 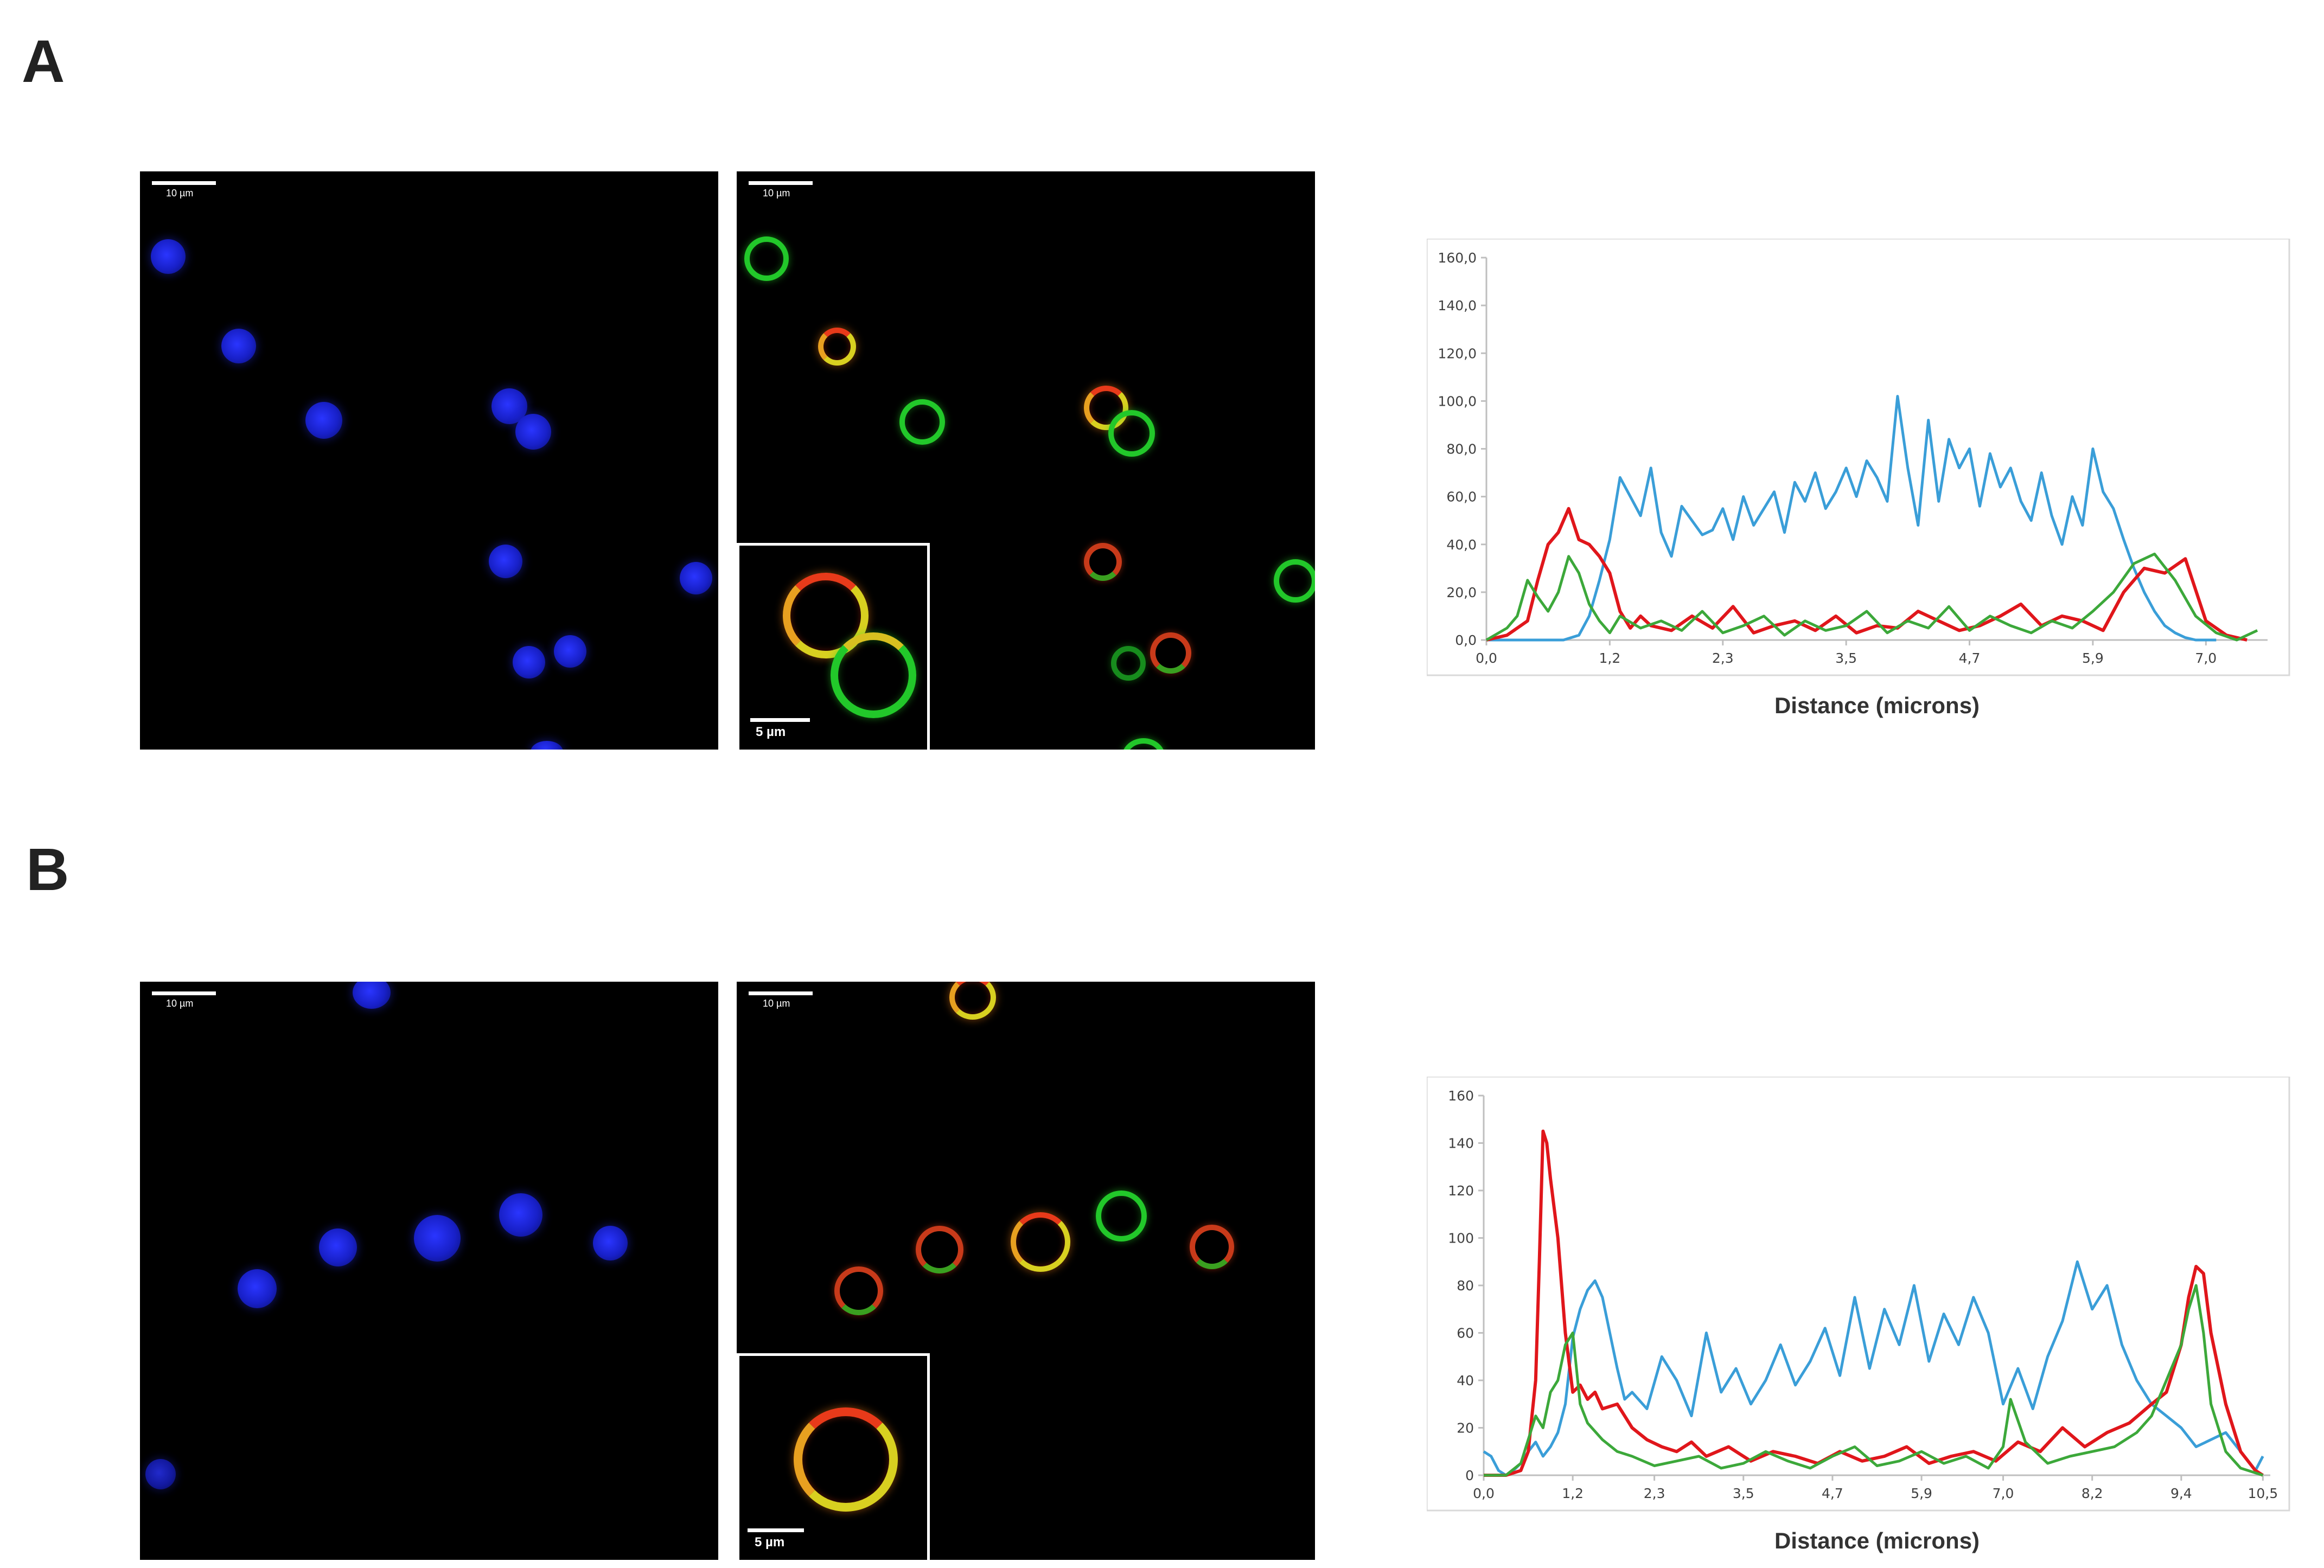 I want to click on micrograph-a-merge: 10 µm 5 µm, so click(x=1026, y=460).